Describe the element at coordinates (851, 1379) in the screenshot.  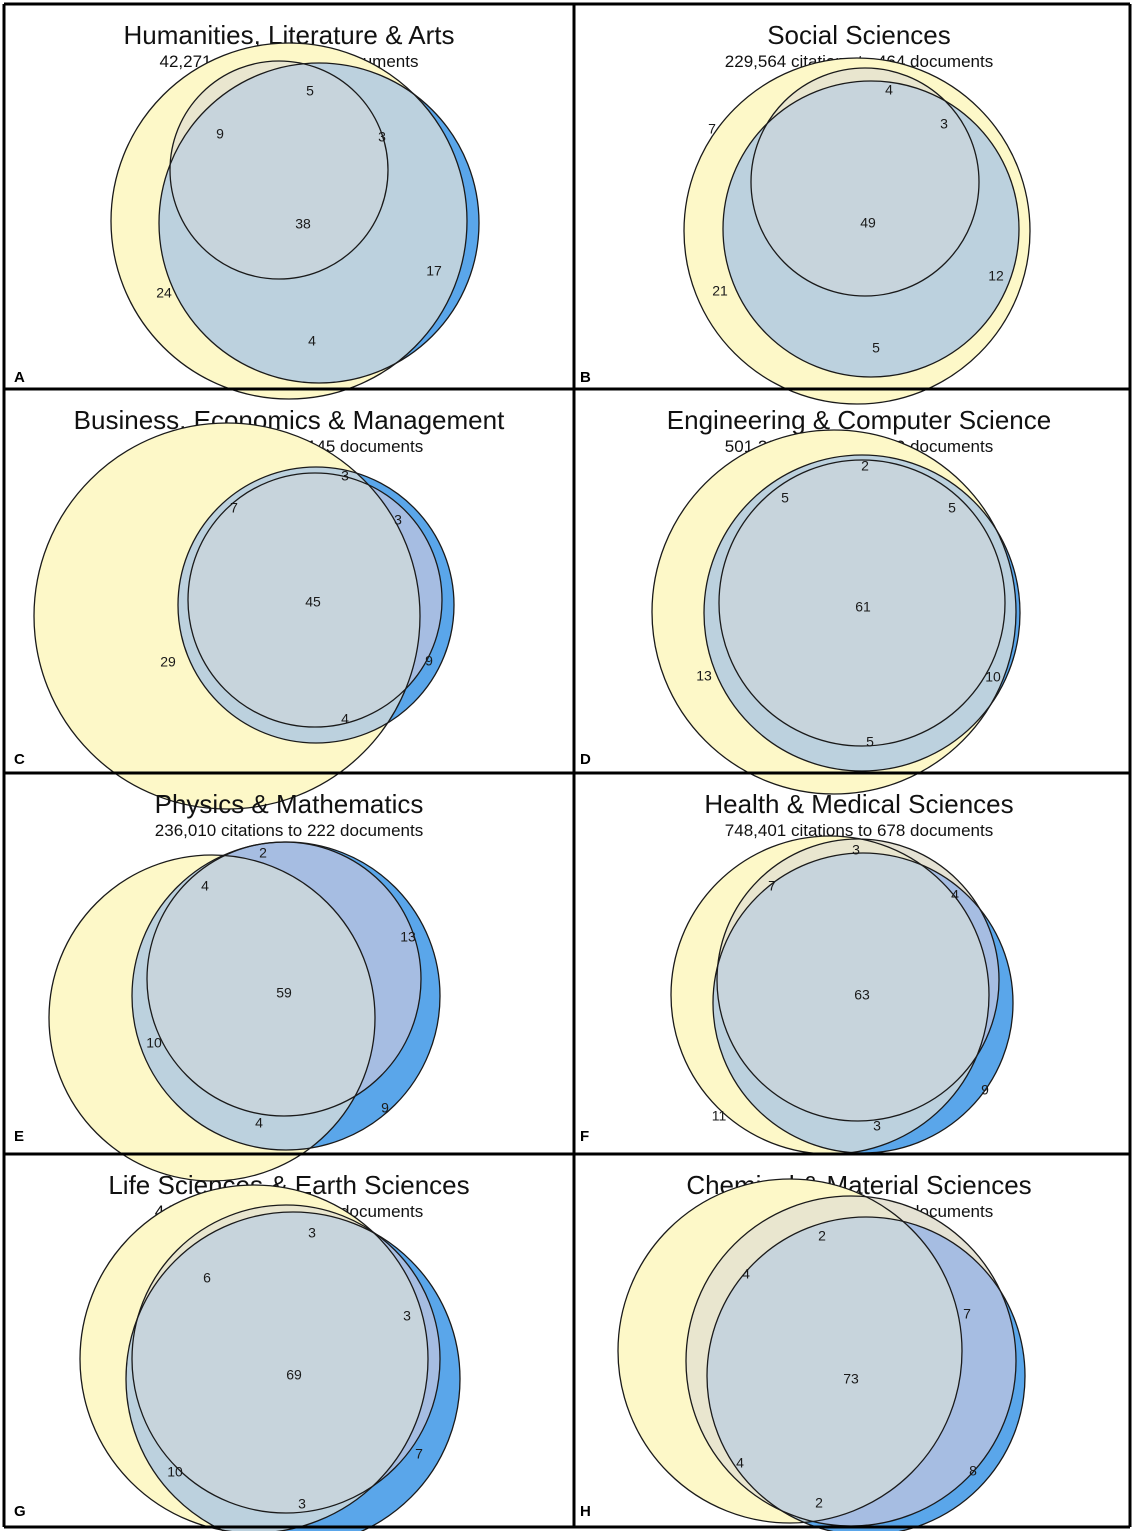
I see `region-a-b-c-label: 73` at that location.